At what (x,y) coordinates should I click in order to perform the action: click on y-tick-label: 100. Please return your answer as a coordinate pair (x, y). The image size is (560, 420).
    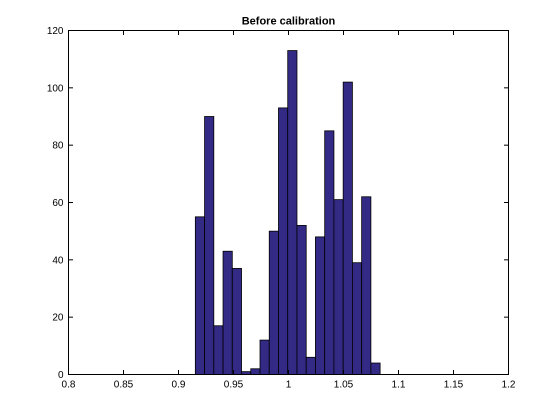
    Looking at the image, I should click on (55, 88).